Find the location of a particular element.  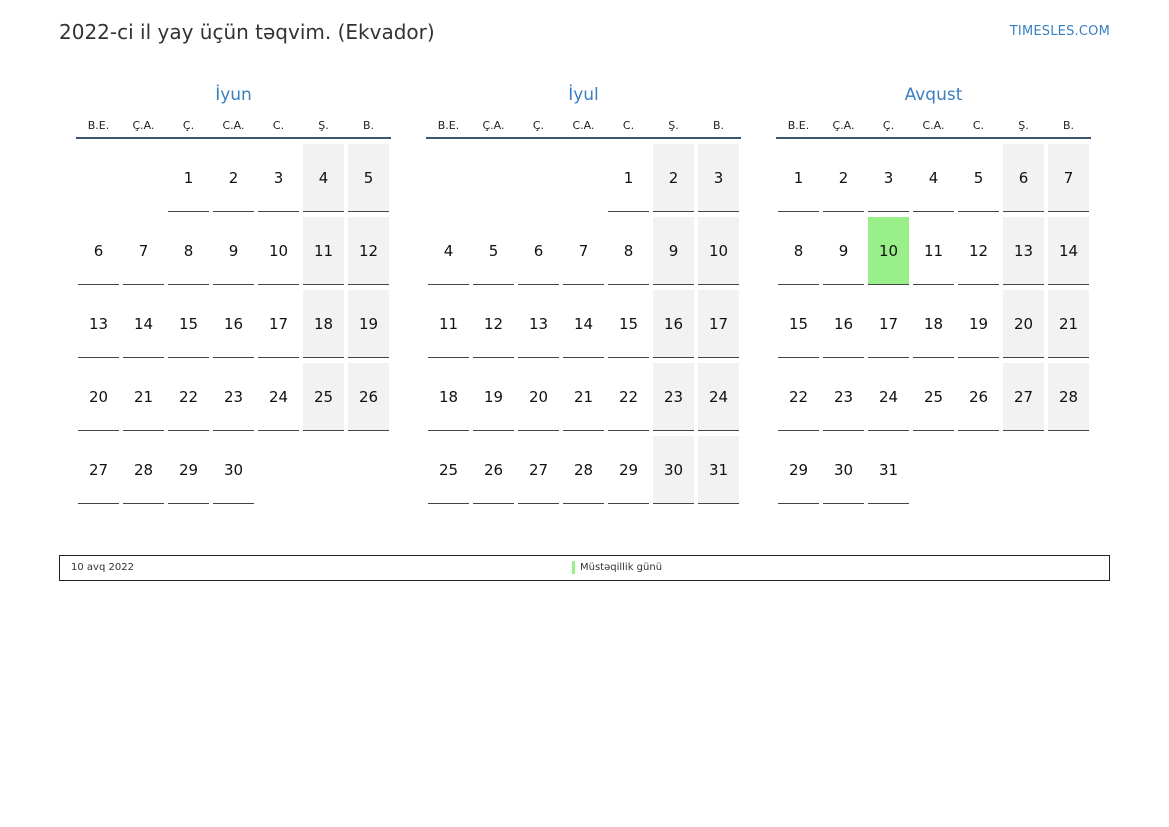

day-cell: 14 is located at coordinates (143, 324).